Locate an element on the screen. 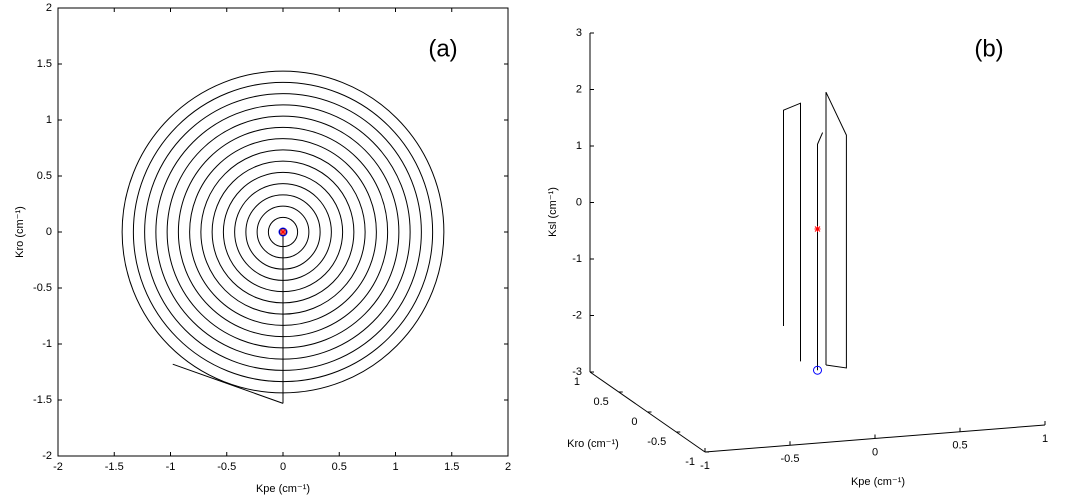 Image resolution: width=1067 pixels, height=501 pixels. z-tick-label: -3 is located at coordinates (577, 372).